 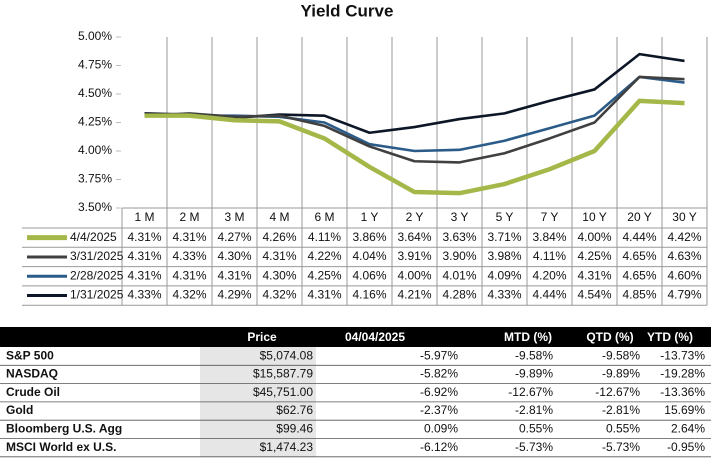 What do you see at coordinates (287, 355) in the screenshot?
I see `table-cell: $5,074.08` at bounding box center [287, 355].